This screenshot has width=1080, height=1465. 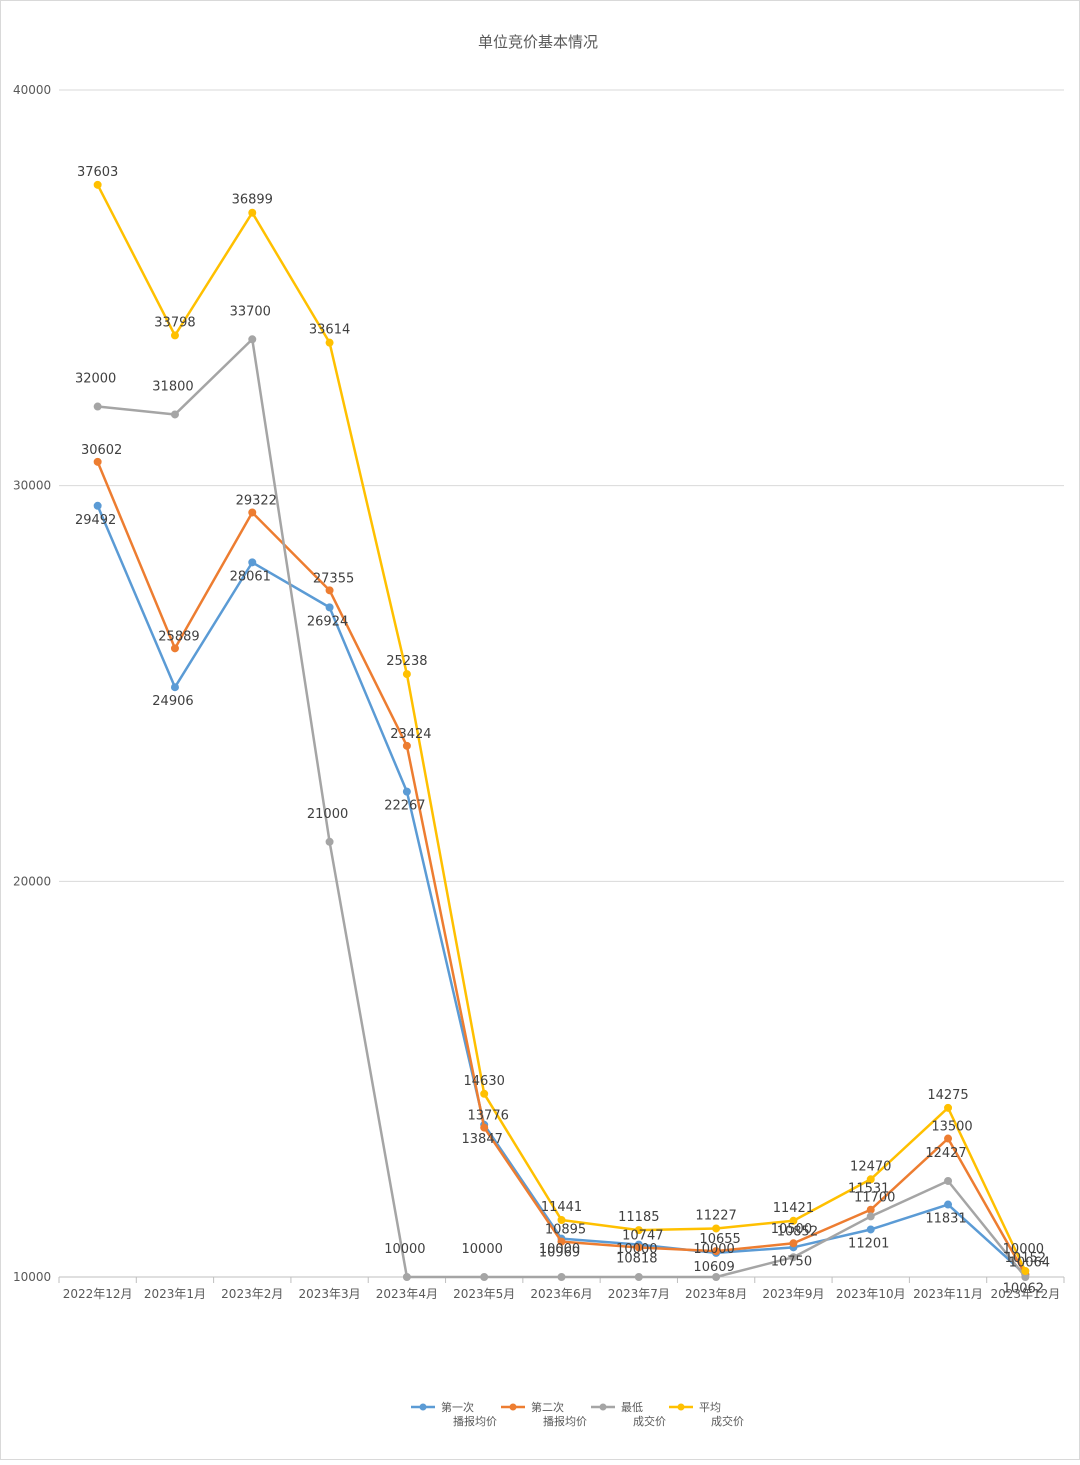 I want to click on legend-label: 平均成交价, so click(x=721, y=1414).